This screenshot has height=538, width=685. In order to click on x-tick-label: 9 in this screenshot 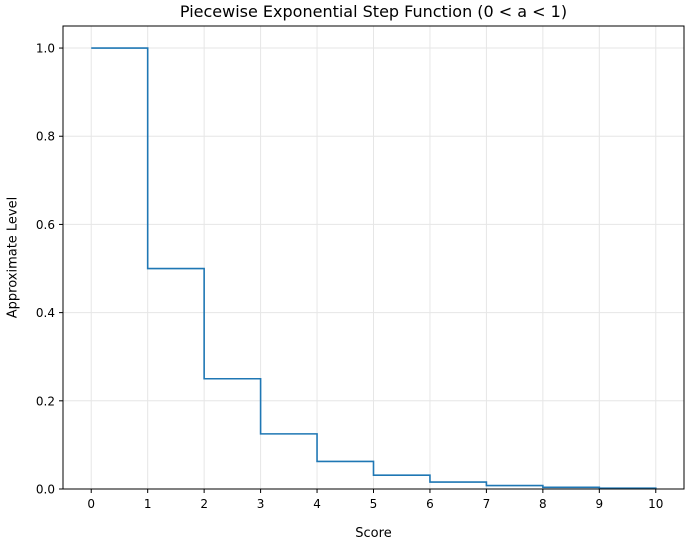, I will do `click(599, 504)`.